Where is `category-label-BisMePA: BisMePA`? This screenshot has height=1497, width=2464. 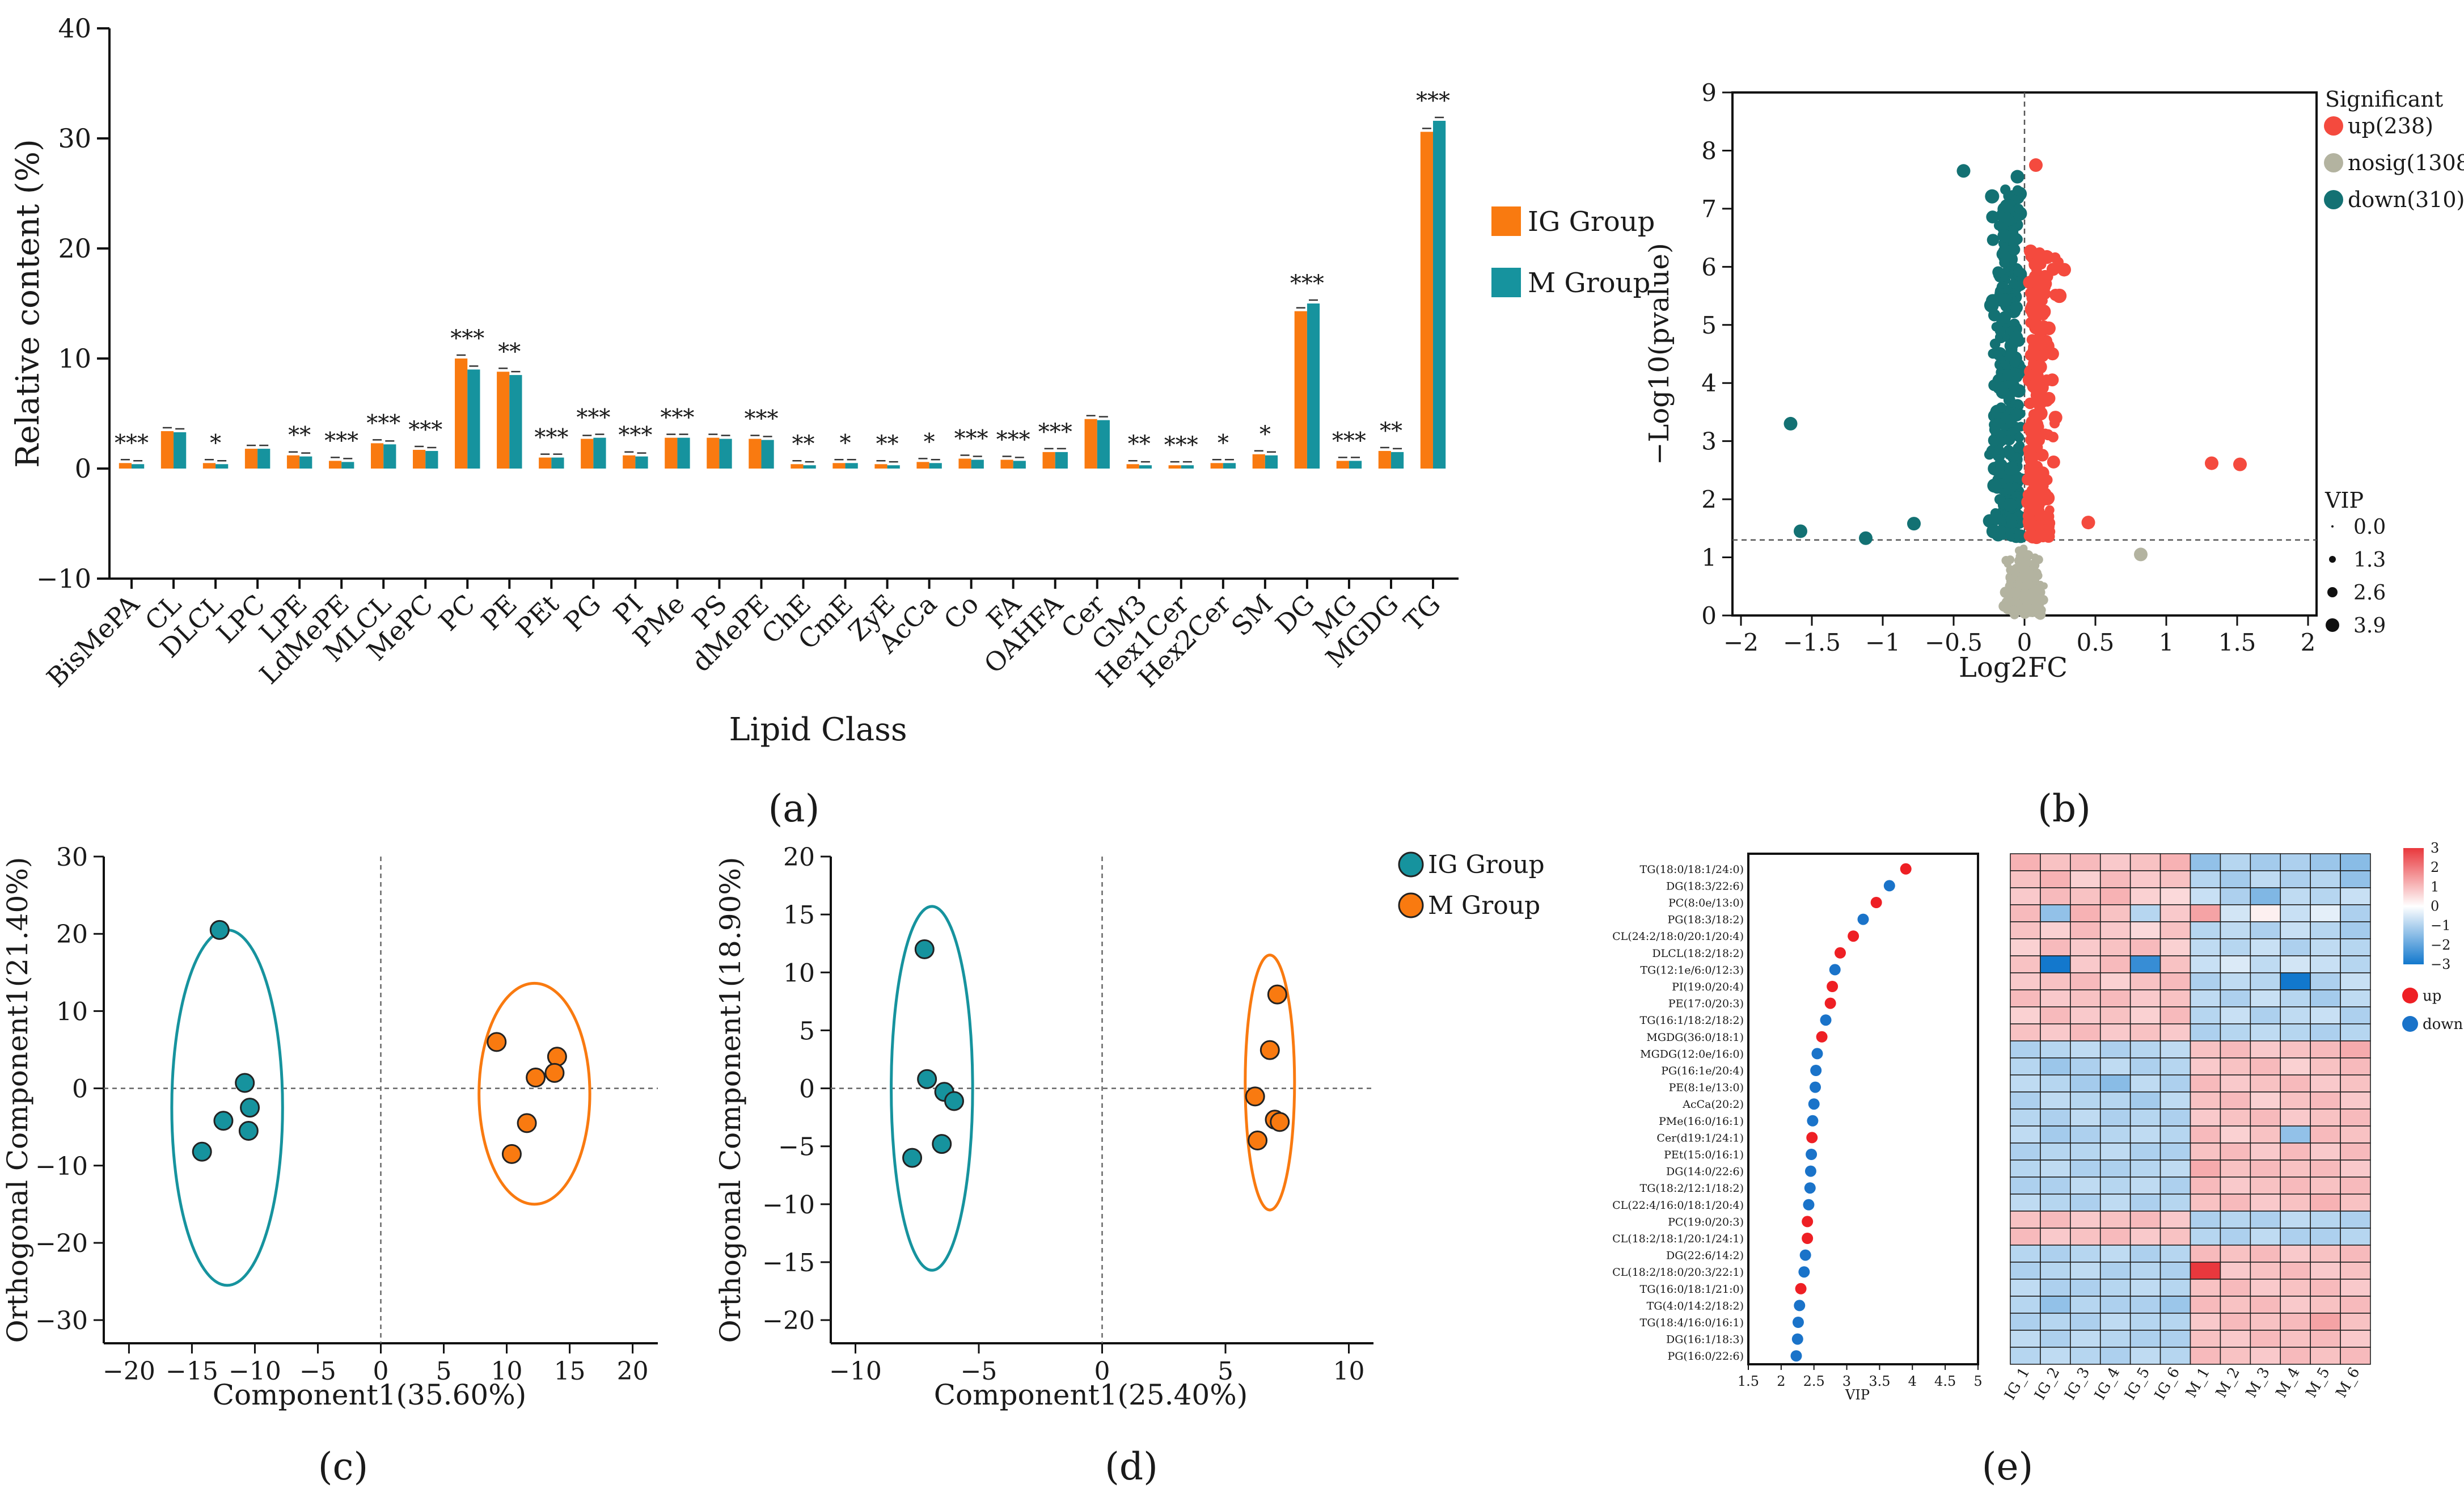 category-label-BisMePA: BisMePA is located at coordinates (93, 640).